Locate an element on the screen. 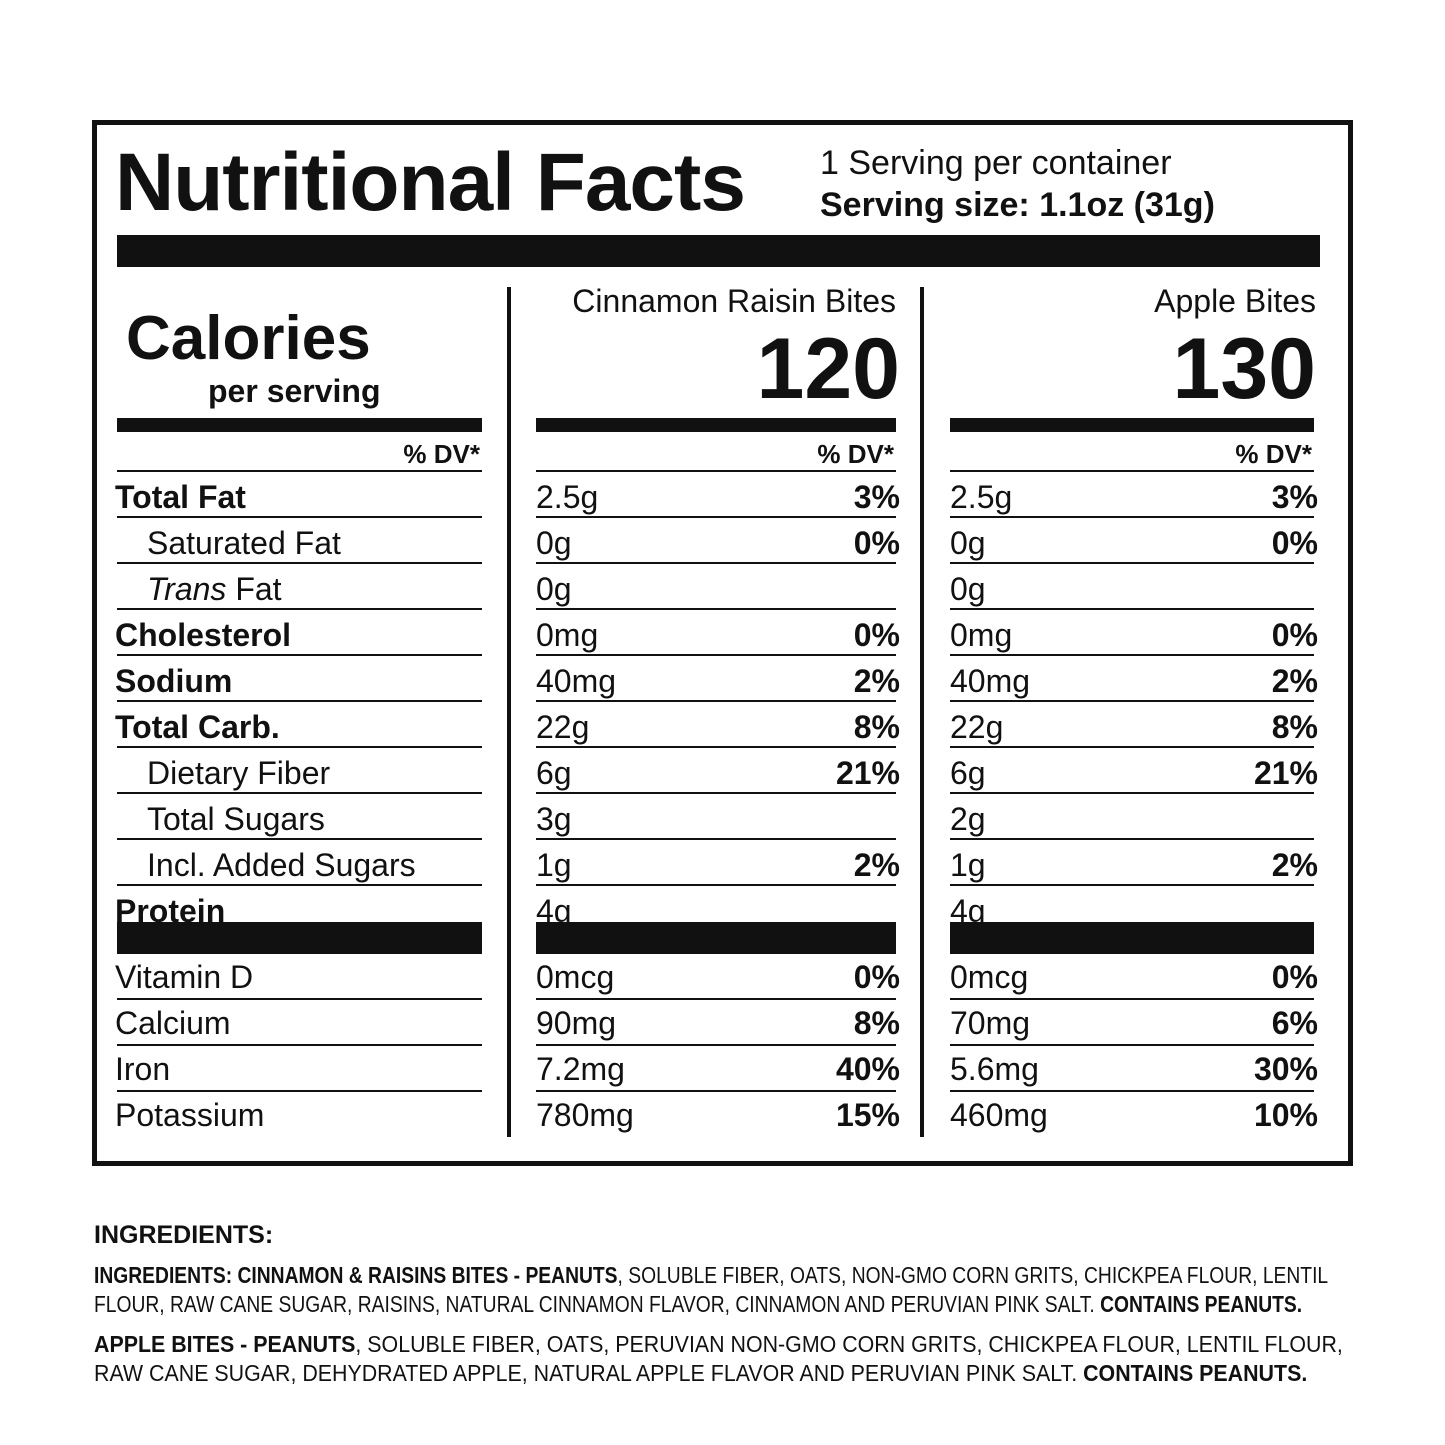  nutrient-label: Sodium is located at coordinates (174, 681).